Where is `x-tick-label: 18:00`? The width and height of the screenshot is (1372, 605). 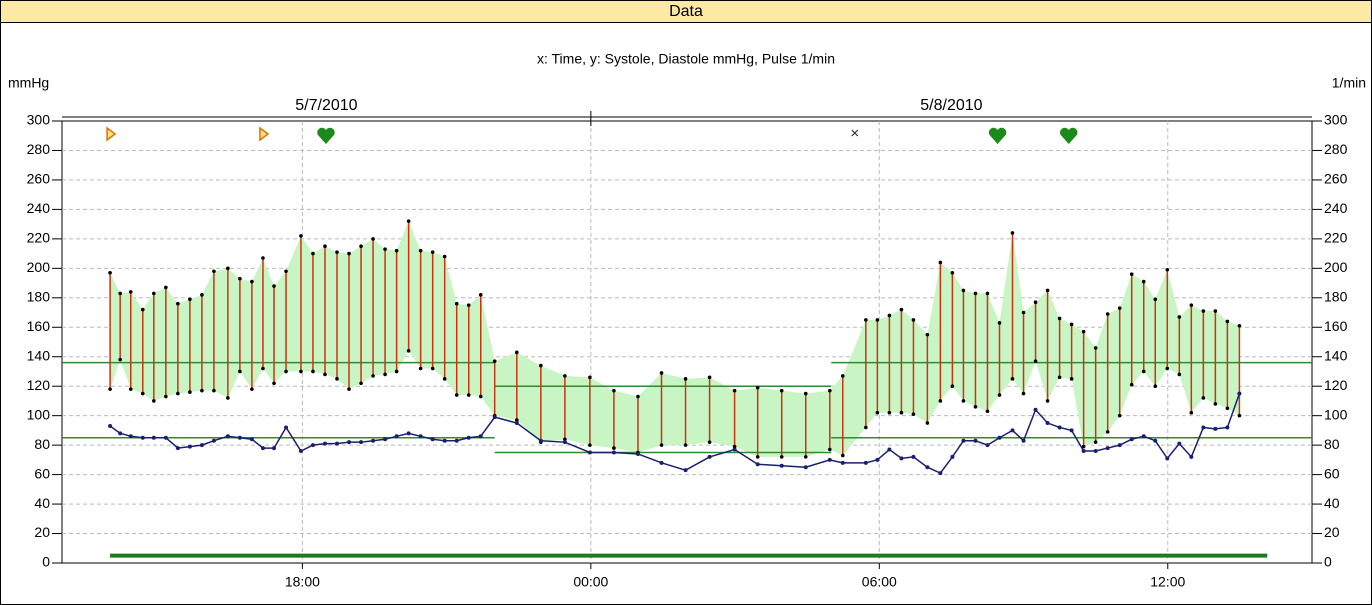 x-tick-label: 18:00 is located at coordinates (302, 582).